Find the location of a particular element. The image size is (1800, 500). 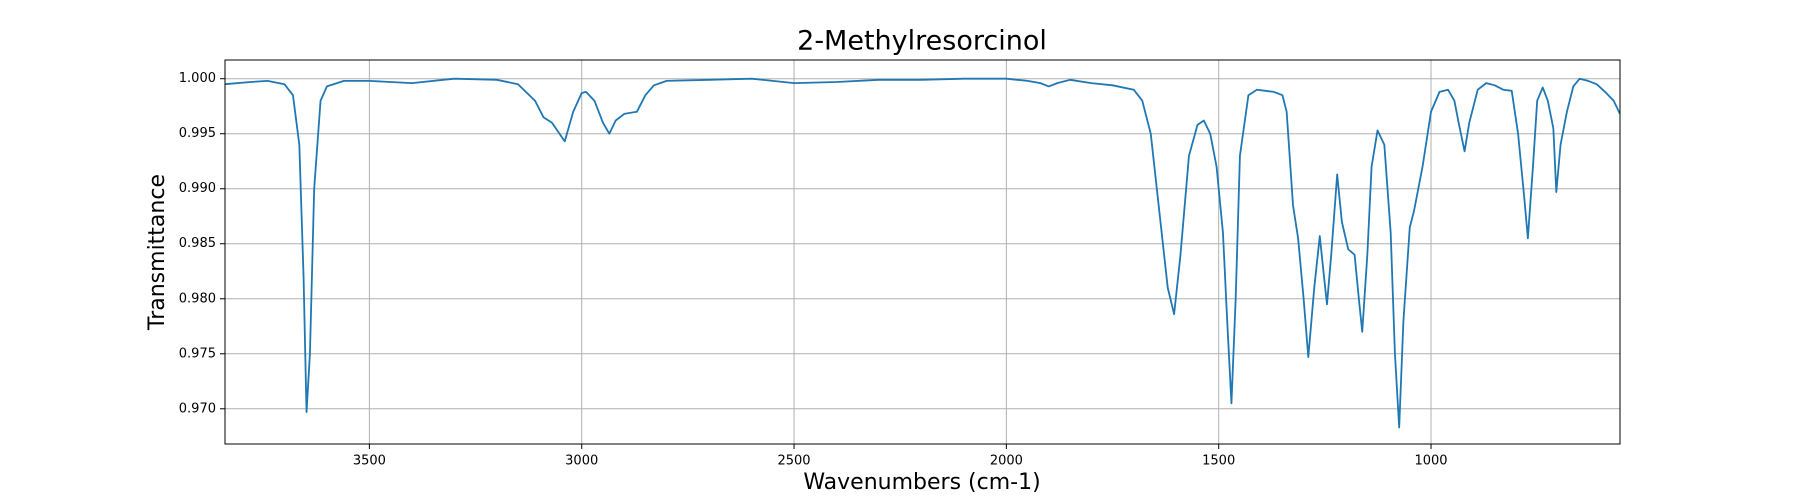

y-tick-label: 0.995 is located at coordinates (197, 133).